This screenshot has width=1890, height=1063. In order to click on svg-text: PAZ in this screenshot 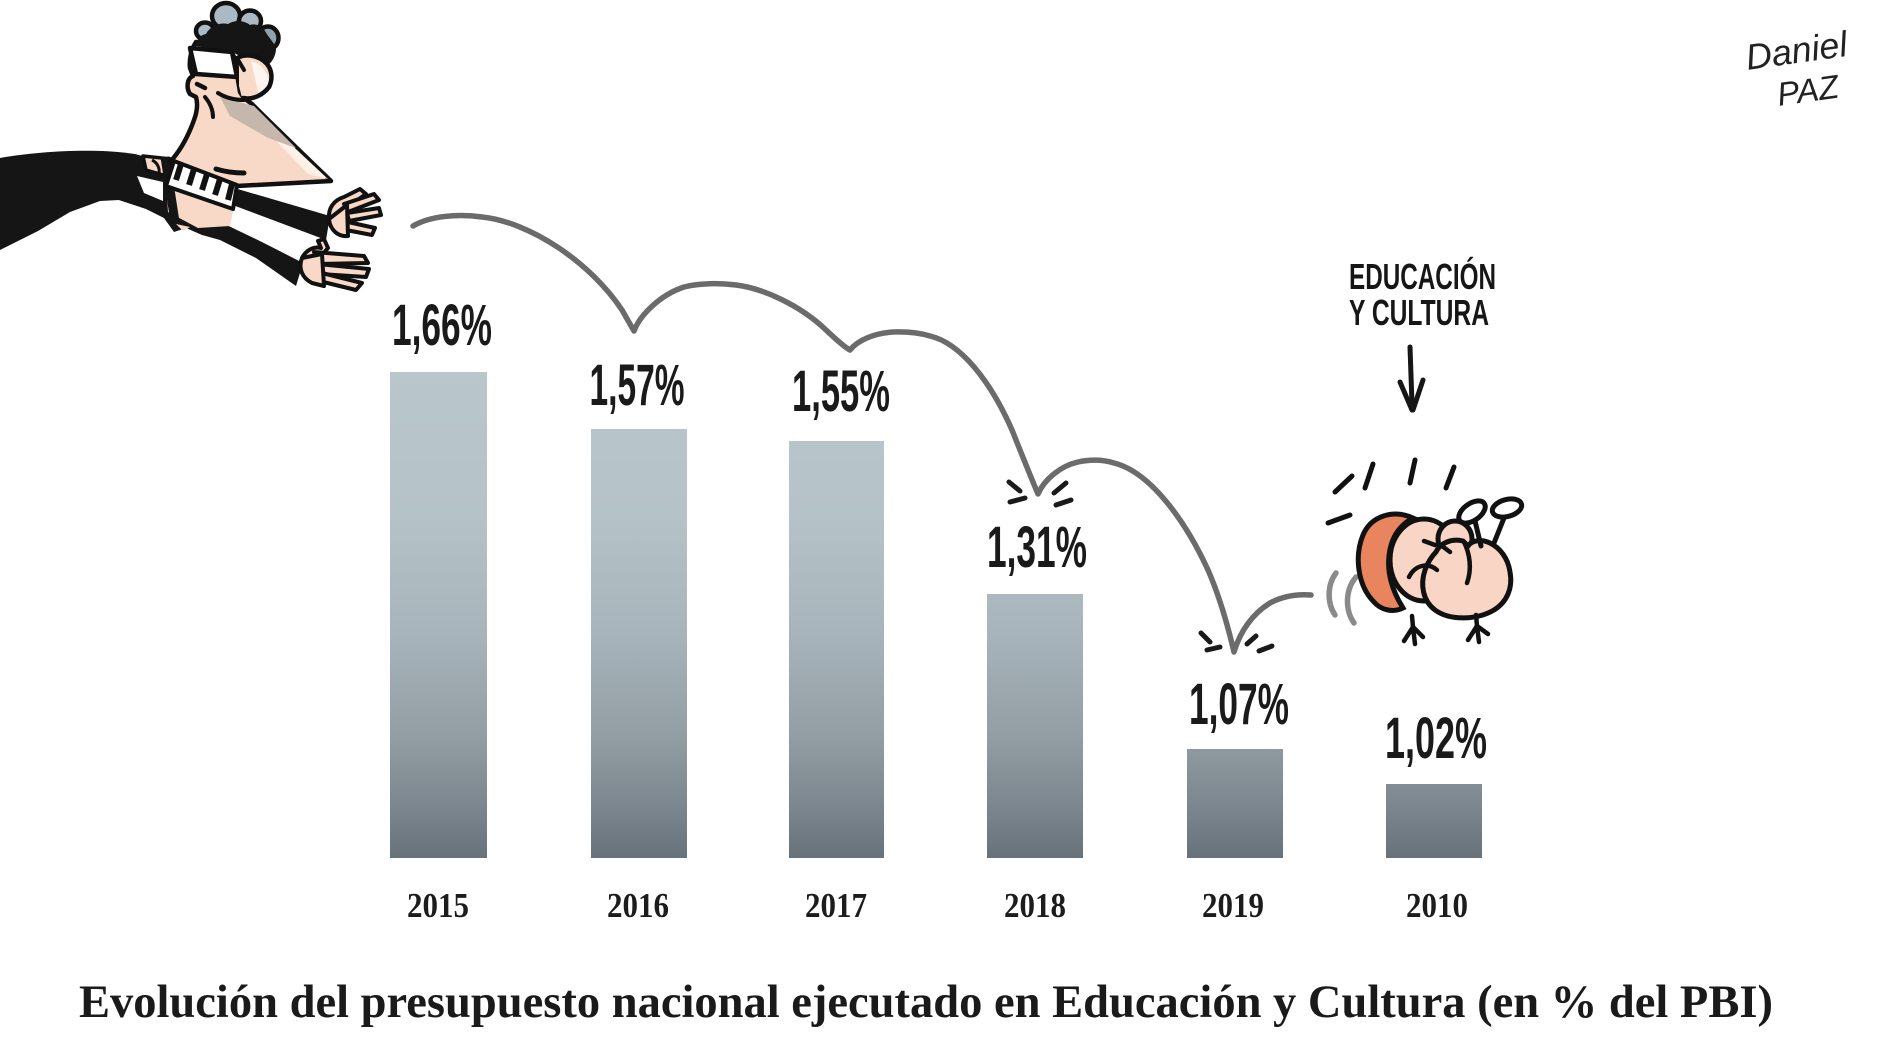, I will do `click(1809, 89)`.